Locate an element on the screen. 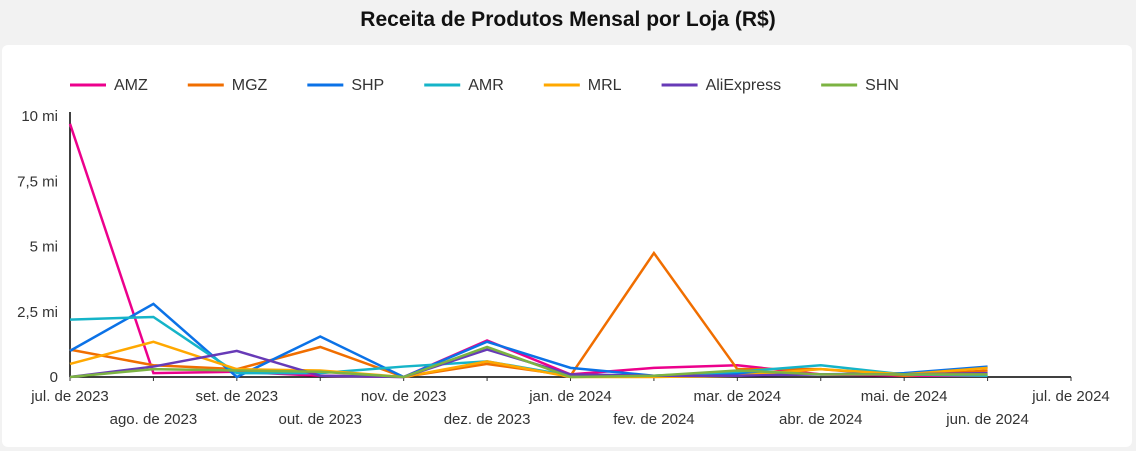 This screenshot has height=451, width=1136. legend-label: SHN is located at coordinates (882, 85).